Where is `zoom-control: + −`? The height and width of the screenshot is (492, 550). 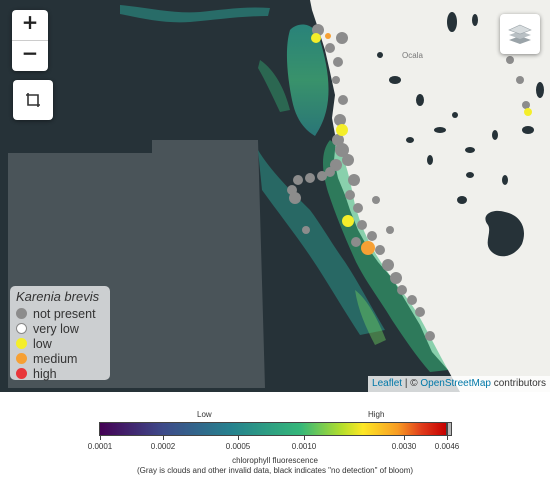
zoom-control: + − is located at coordinates (30, 40).